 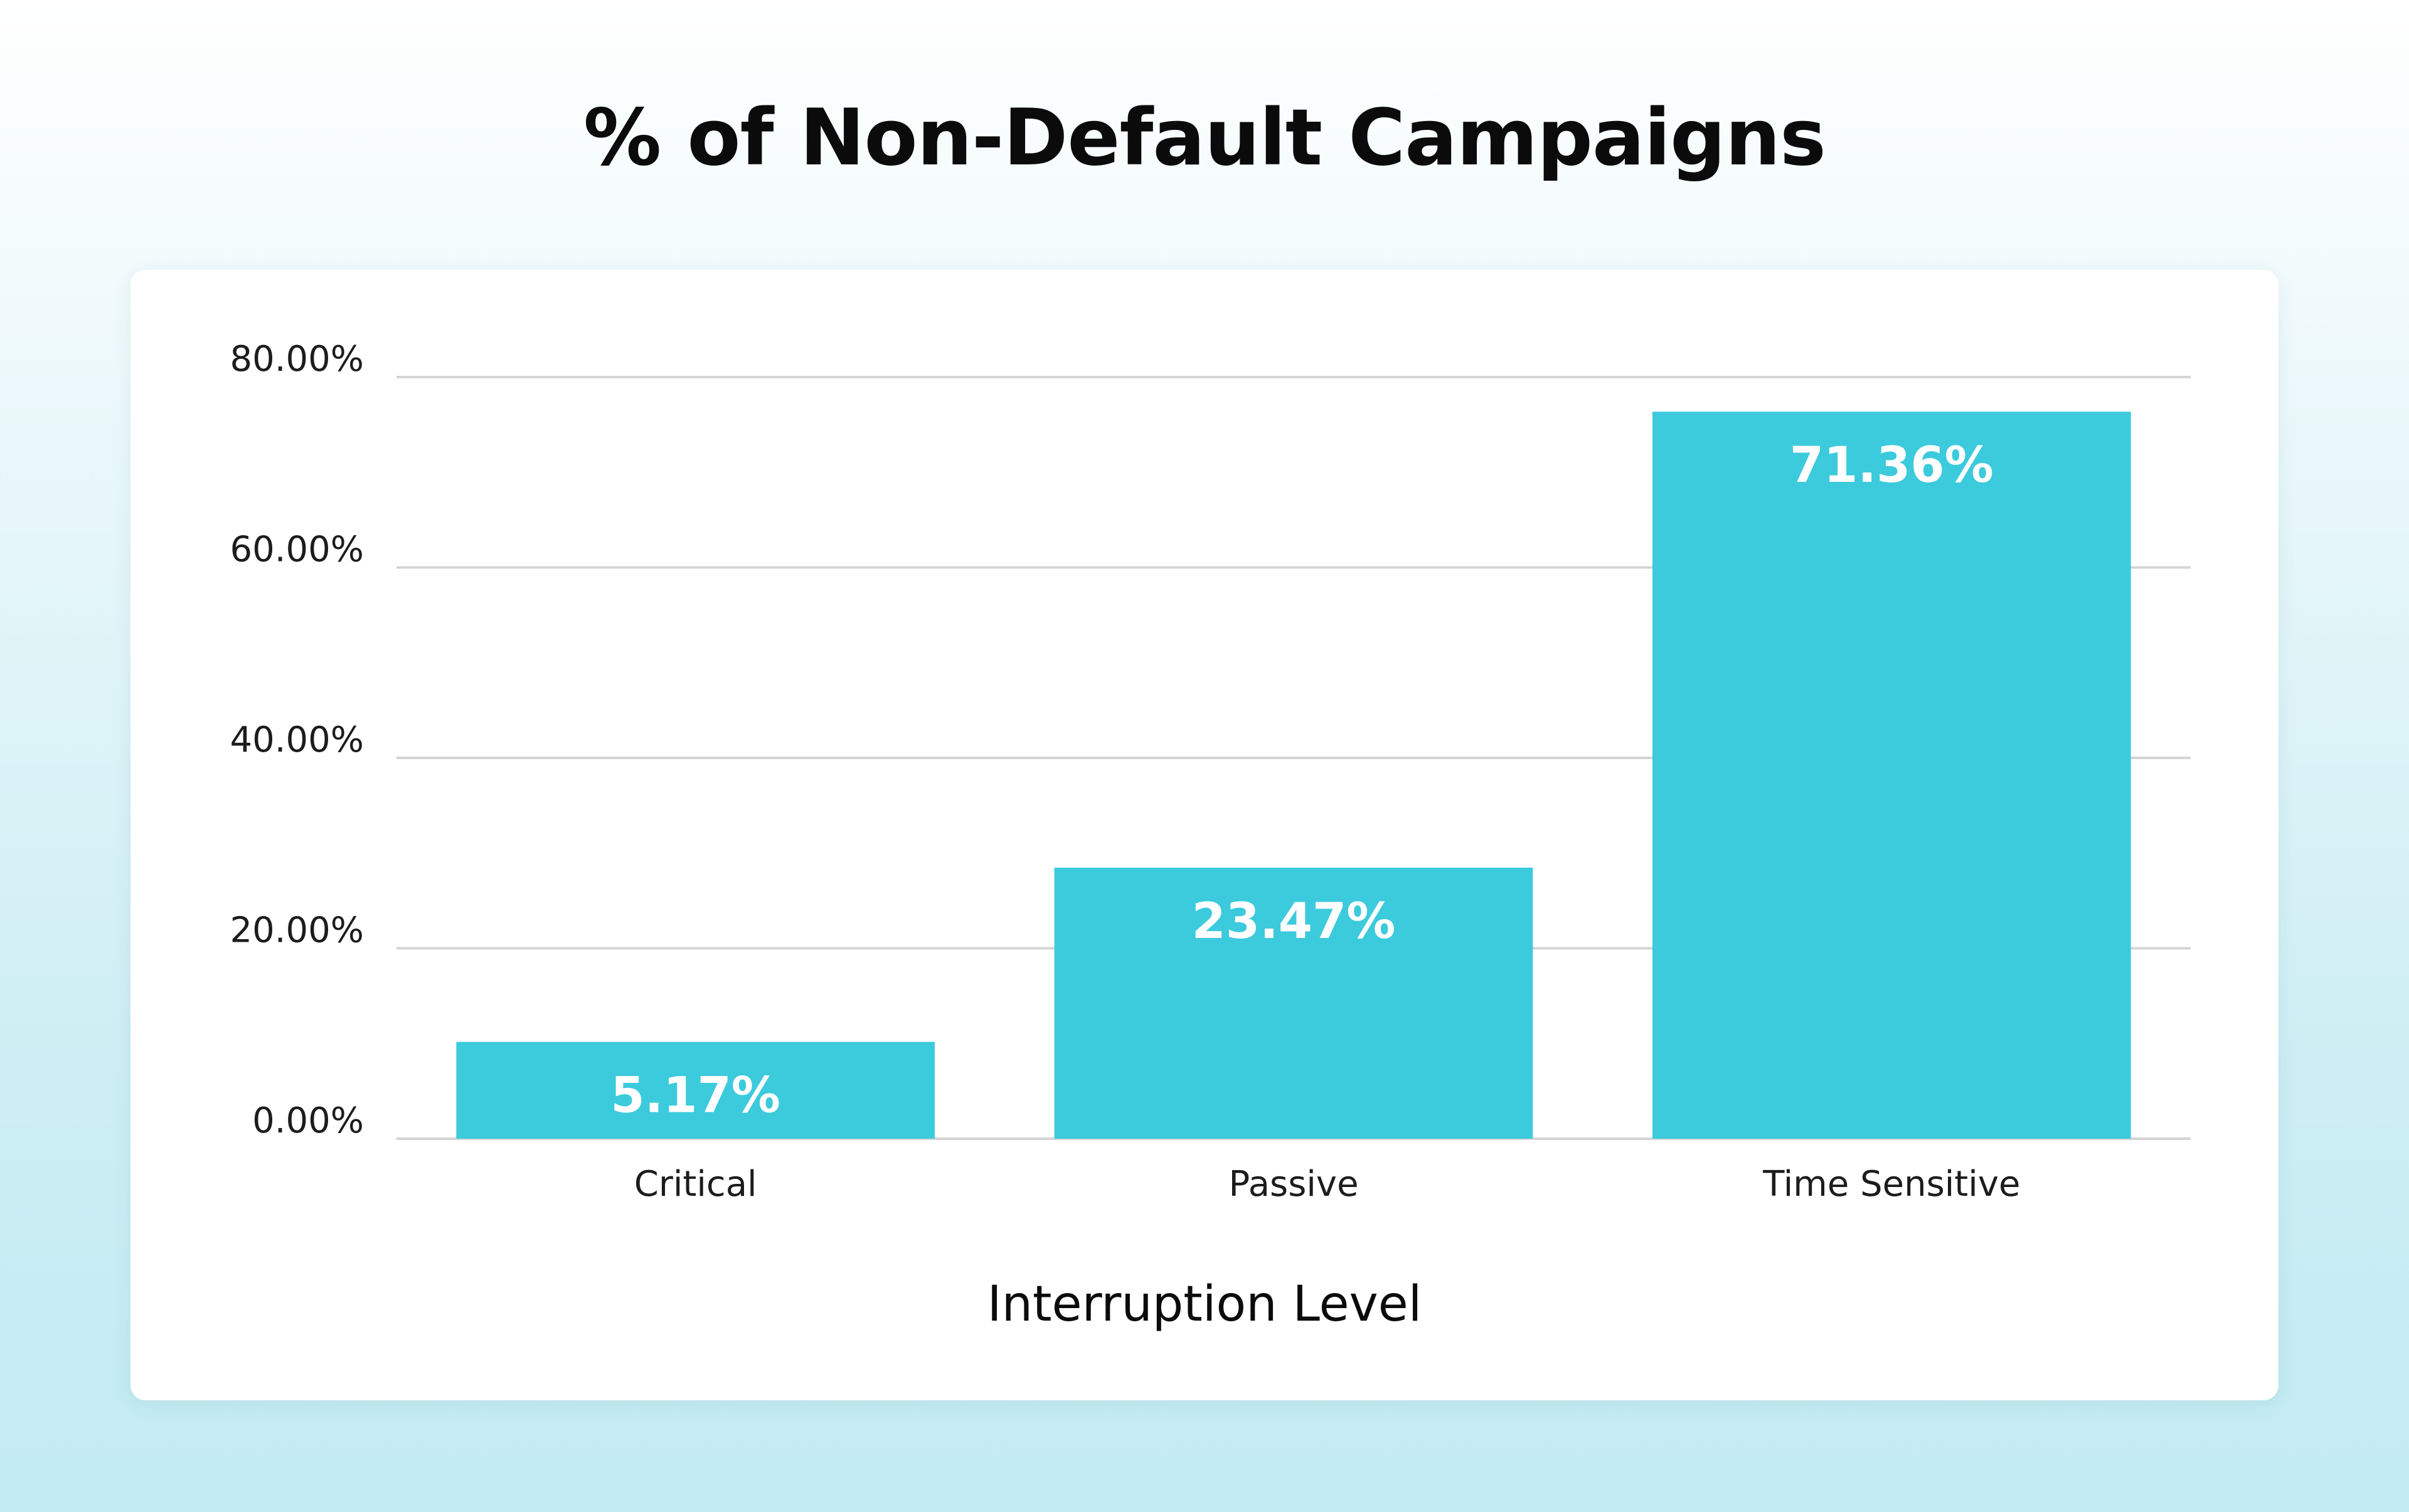 What do you see at coordinates (1294, 921) in the screenshot?
I see `bar-data-label: 23.47%` at bounding box center [1294, 921].